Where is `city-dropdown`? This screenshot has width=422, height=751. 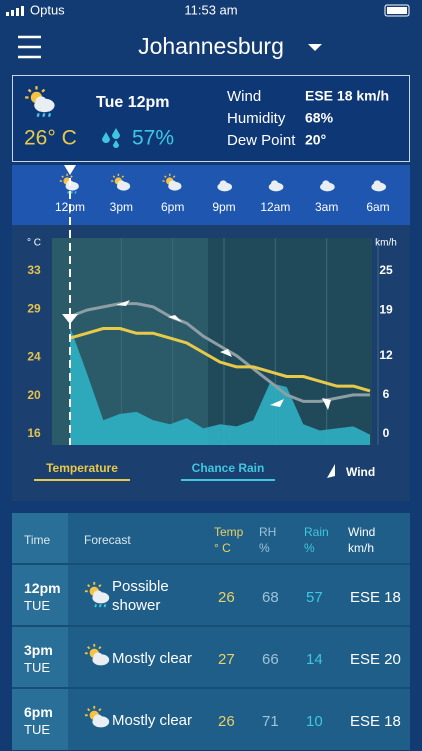 city-dropdown is located at coordinates (315, 47).